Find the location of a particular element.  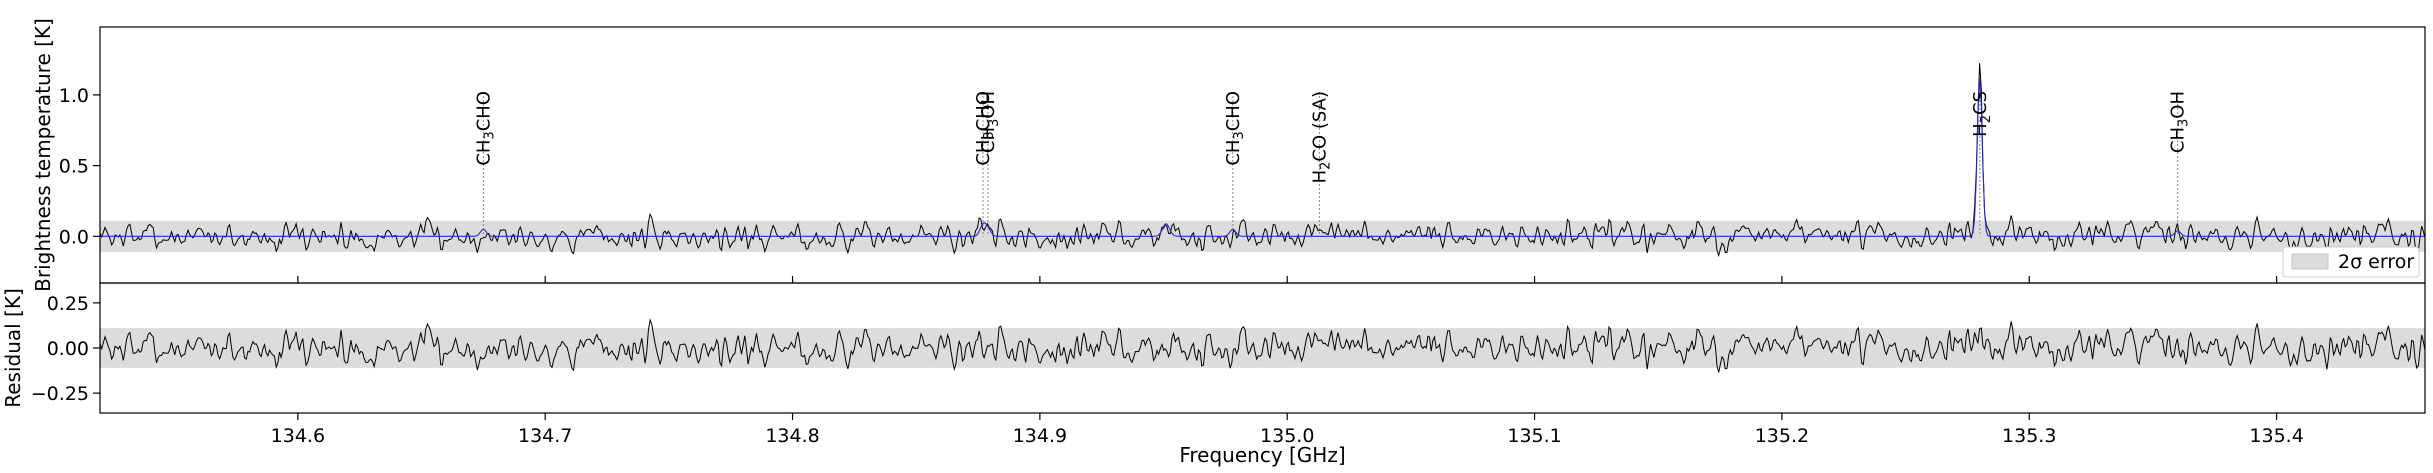

res-y-tick-label-2: 0.25 is located at coordinates (68, 304).